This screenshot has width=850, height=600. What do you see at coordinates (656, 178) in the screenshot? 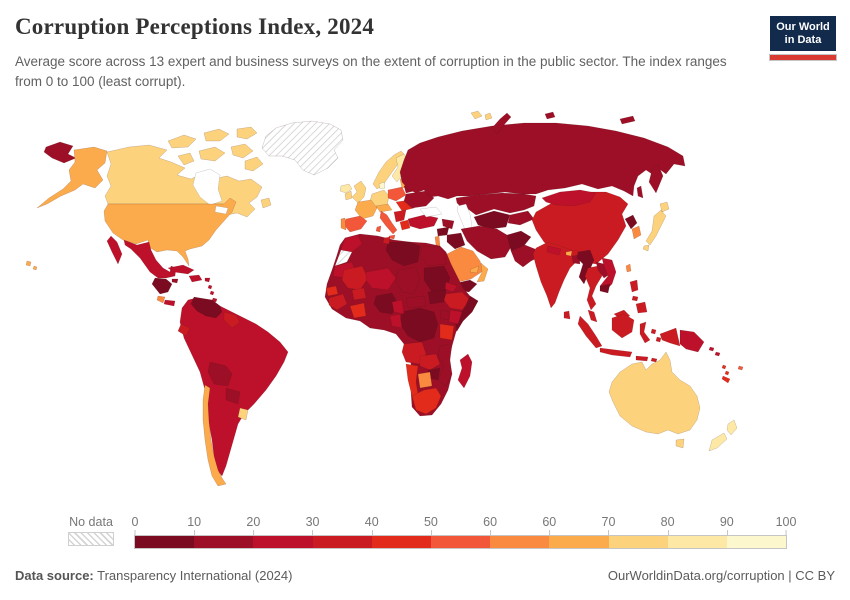
I see `country-kamchatka` at bounding box center [656, 178].